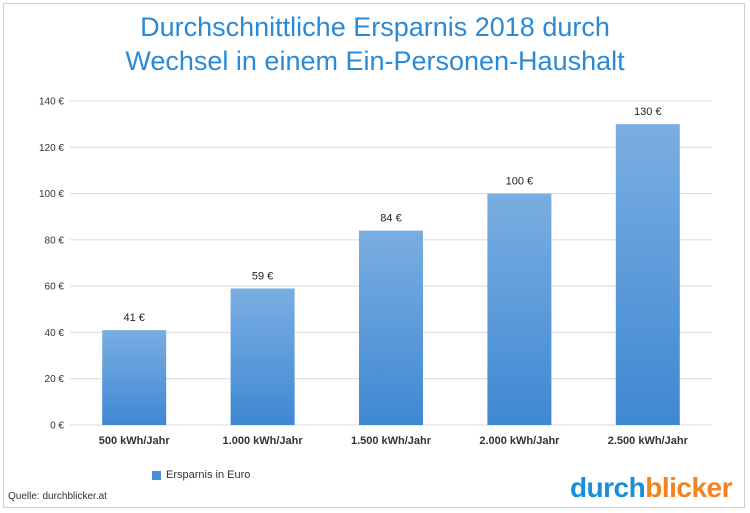 The width and height of the screenshot is (750, 513). Describe the element at coordinates (57, 496) in the screenshot. I see `source-note: Quelle: durchblicker.at` at that location.